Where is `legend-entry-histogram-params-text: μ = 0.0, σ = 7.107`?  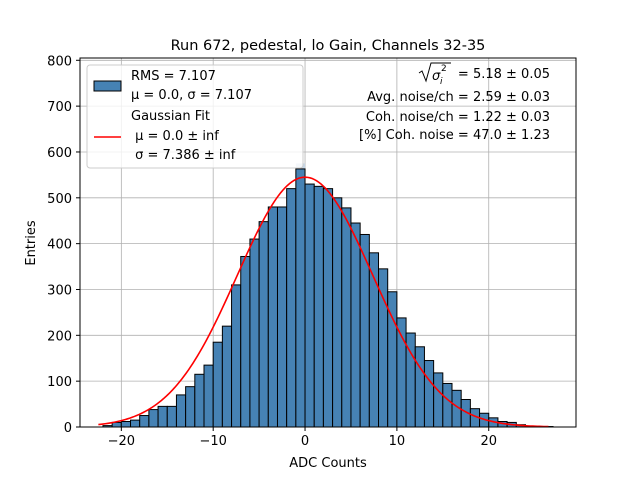
legend-entry-histogram-params-text: μ = 0.0, σ = 7.107 is located at coordinates (191, 95).